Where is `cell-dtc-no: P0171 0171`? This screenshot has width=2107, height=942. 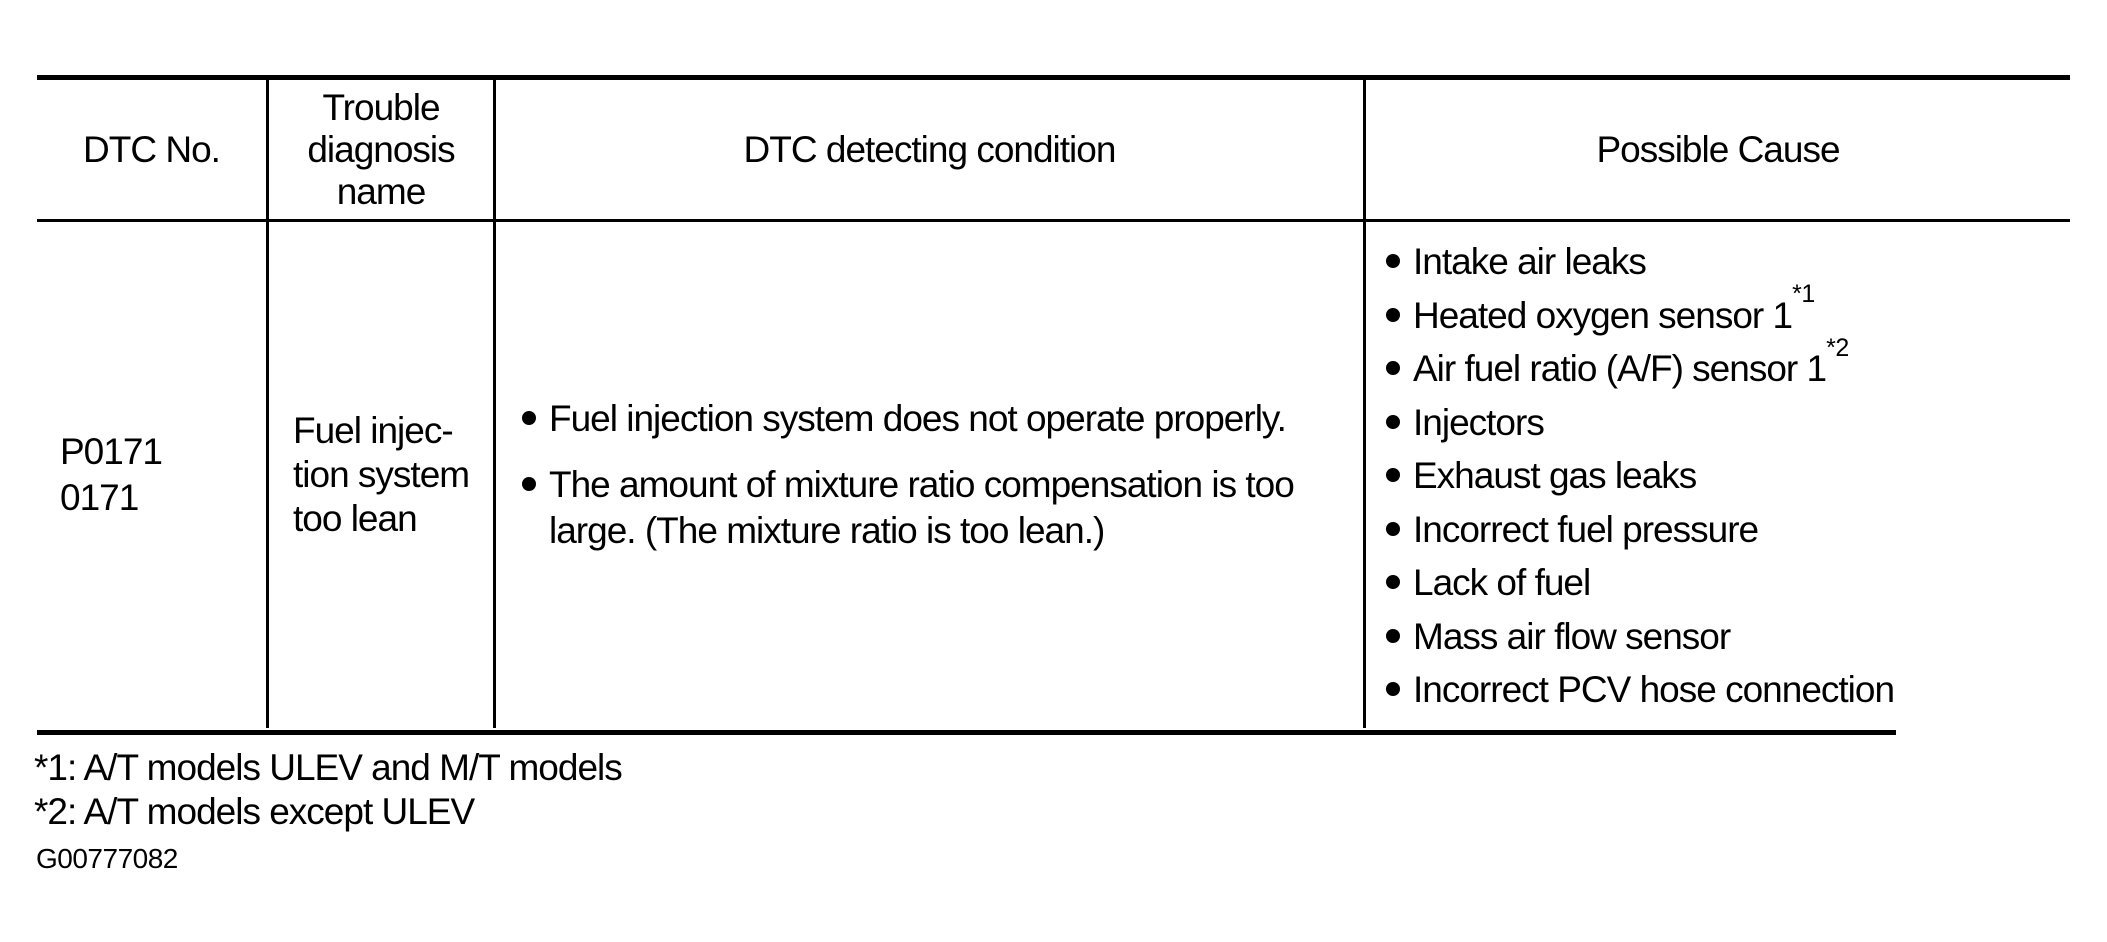
cell-dtc-no: P0171 0171 is located at coordinates (151, 475).